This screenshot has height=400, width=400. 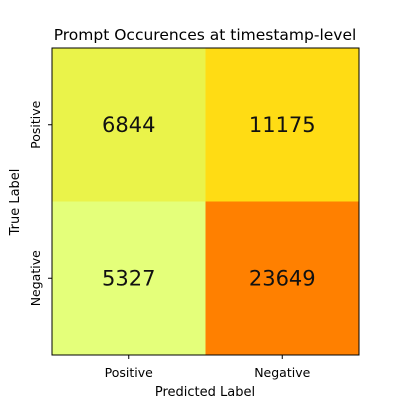 What do you see at coordinates (205, 392) in the screenshot?
I see `x-axis-label: Predicted Label` at bounding box center [205, 392].